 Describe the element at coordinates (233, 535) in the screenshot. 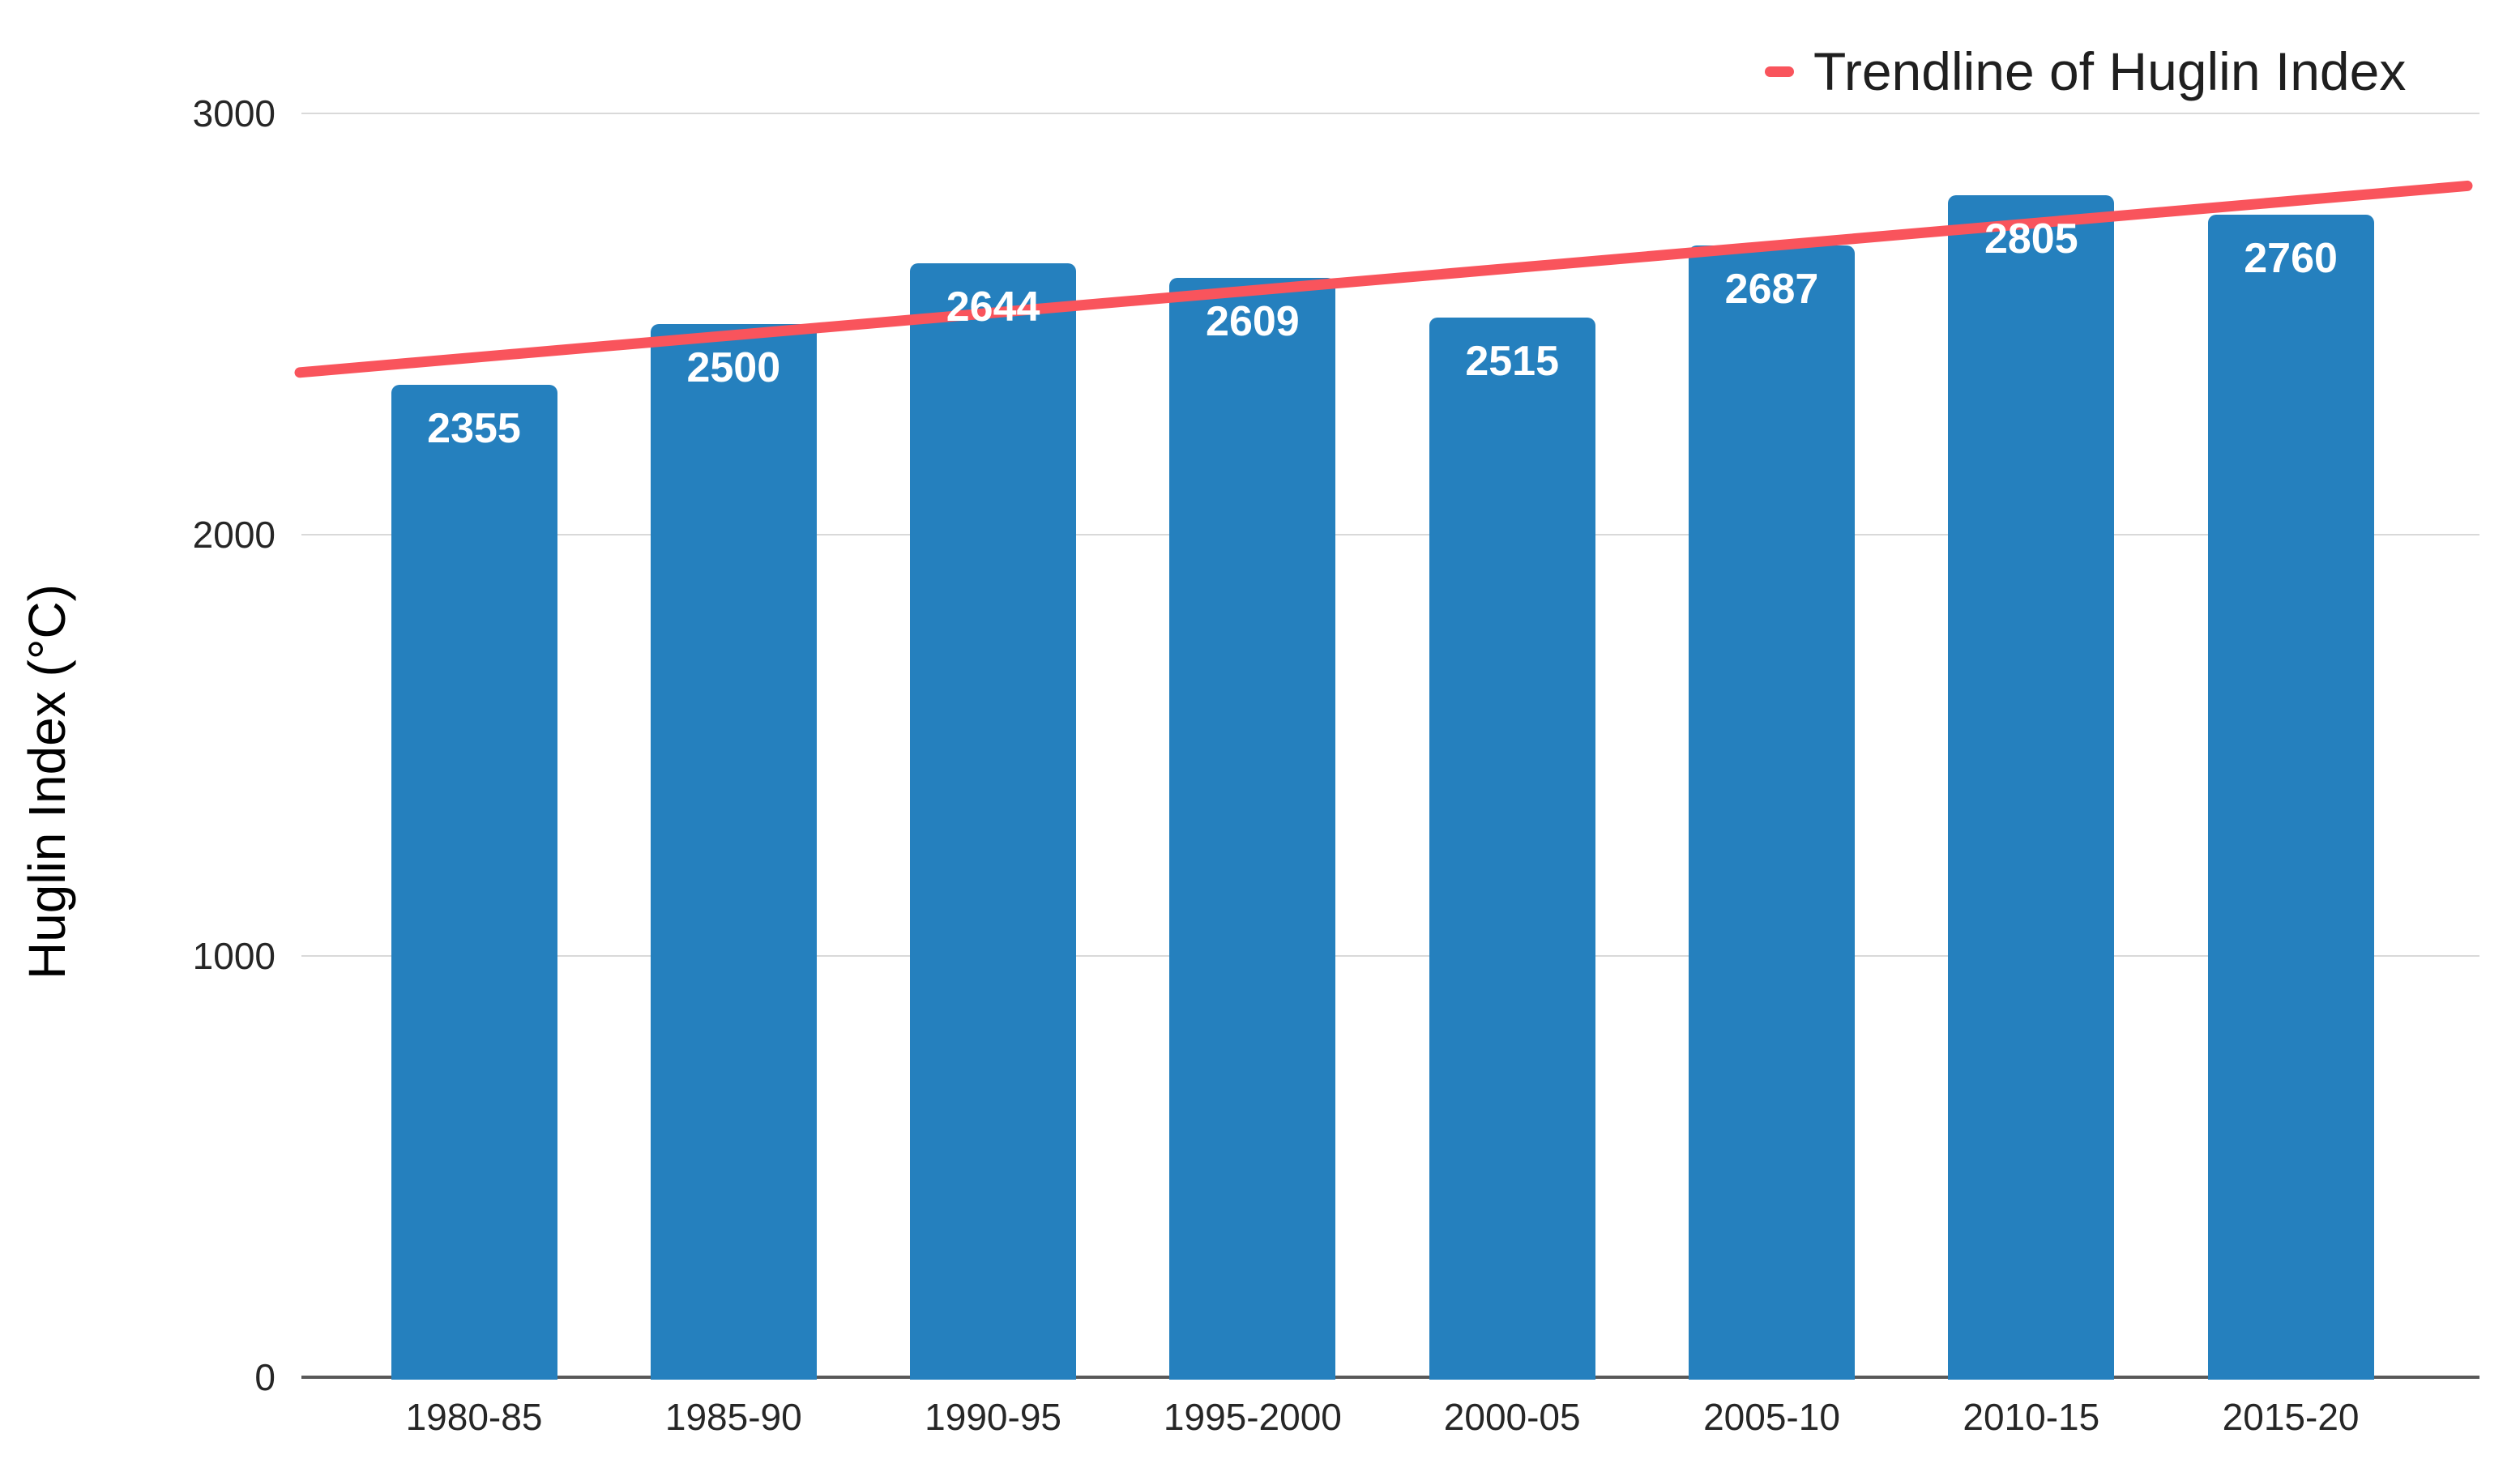

I see `y-tick-label: 2000` at that location.